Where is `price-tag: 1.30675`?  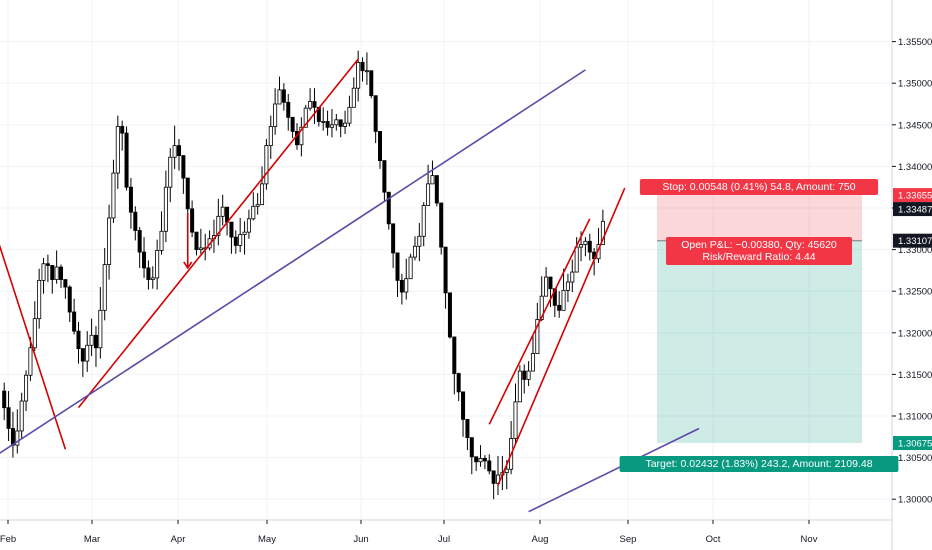 price-tag: 1.30675 is located at coordinates (912, 443).